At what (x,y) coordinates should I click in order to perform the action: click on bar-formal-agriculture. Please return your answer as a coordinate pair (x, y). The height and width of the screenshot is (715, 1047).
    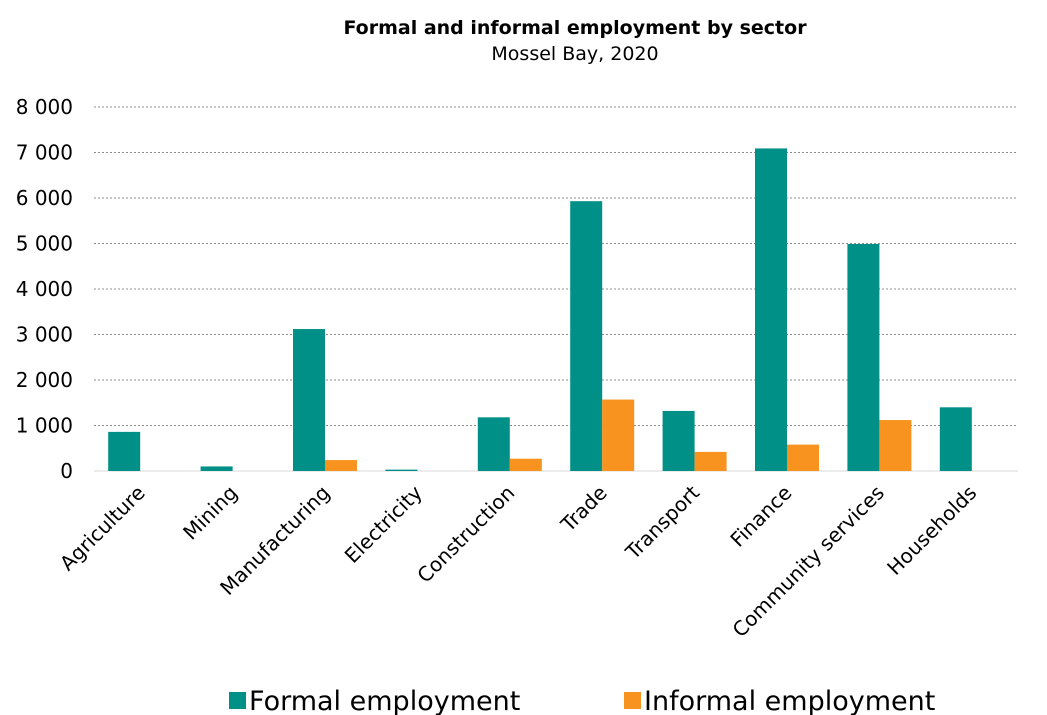
    Looking at the image, I should click on (124, 451).